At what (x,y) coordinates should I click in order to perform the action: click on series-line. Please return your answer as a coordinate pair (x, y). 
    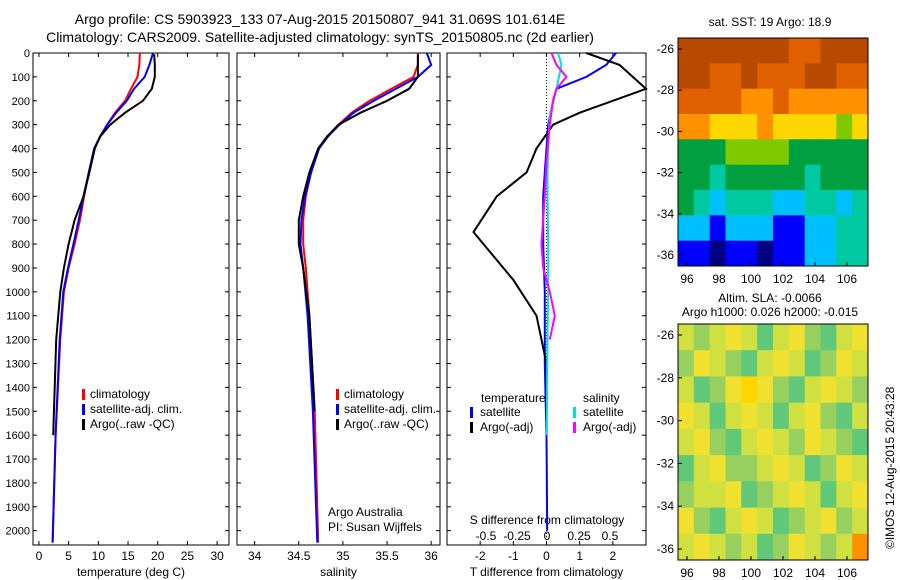
    Looking at the image, I should click on (358, 233).